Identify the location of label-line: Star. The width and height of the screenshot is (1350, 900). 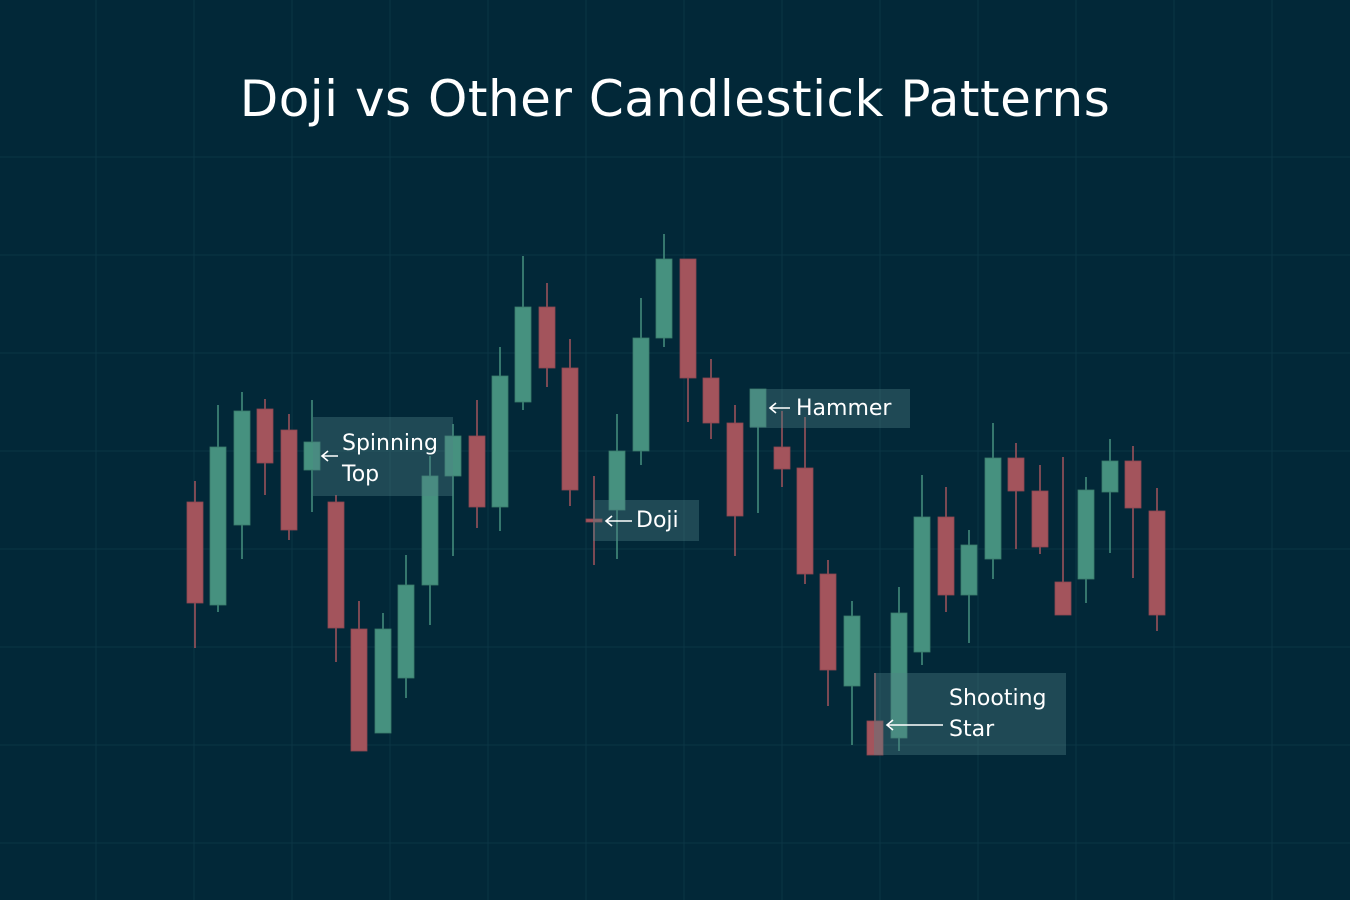
(972, 729).